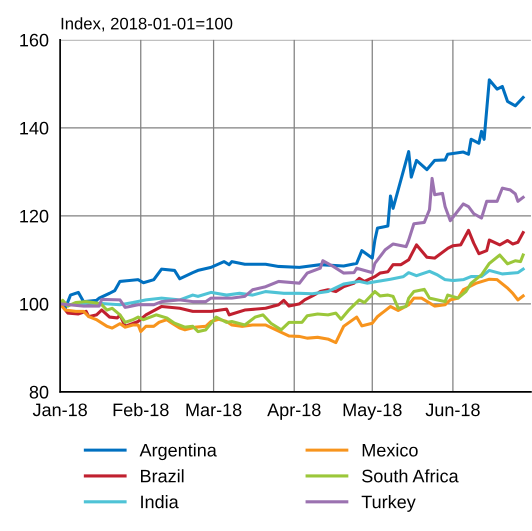 This screenshot has width=532, height=531. I want to click on y-tick-label: 80, so click(39, 392).